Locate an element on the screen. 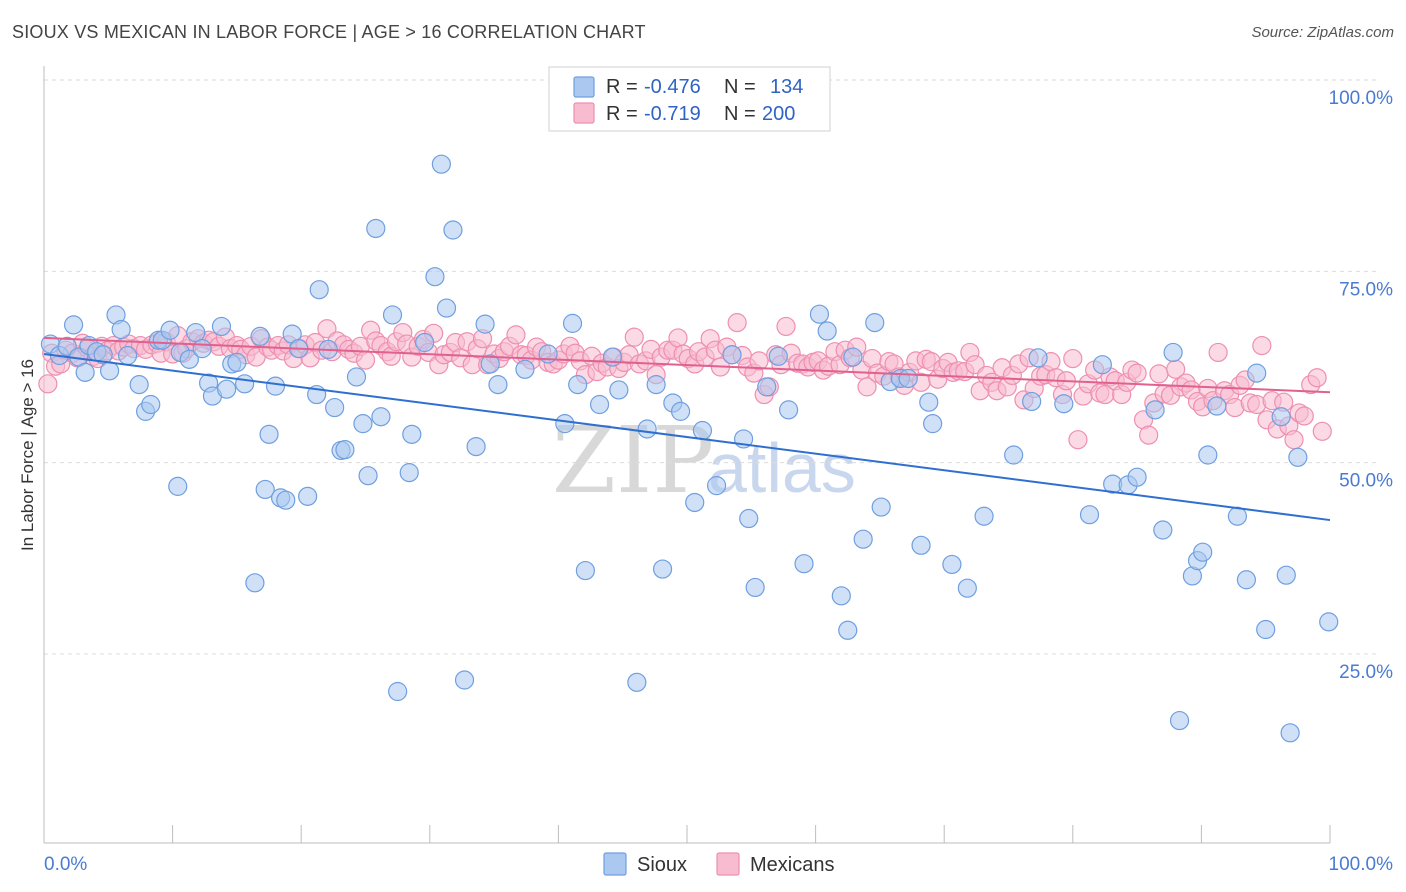  x-tick-label: 100.0% is located at coordinates (1361, 864).